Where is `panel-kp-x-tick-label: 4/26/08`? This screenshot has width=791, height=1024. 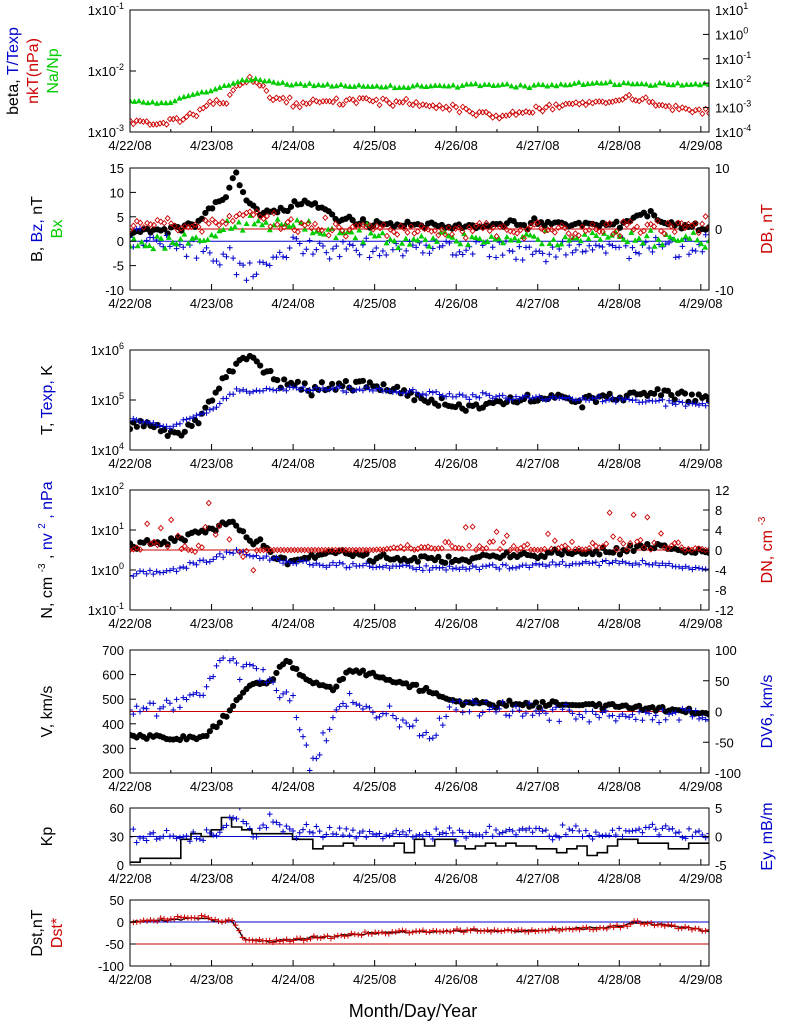
panel-kp-x-tick-label: 4/26/08 is located at coordinates (456, 878).